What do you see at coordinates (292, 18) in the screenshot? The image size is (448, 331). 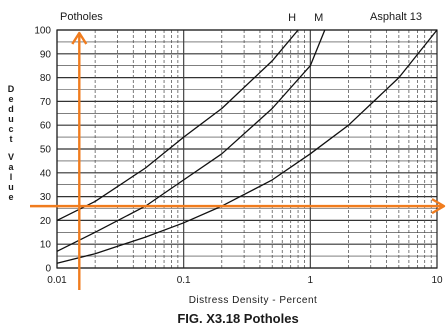 I see `series-label-h: H` at bounding box center [292, 18].